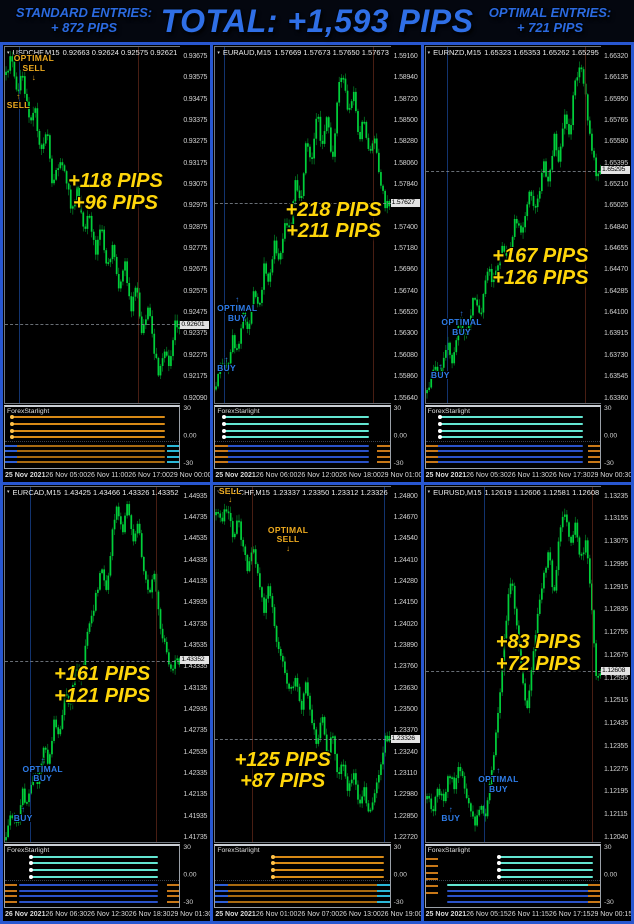  I want to click on optimal-pips-label: +126 PIPS, so click(540, 277).